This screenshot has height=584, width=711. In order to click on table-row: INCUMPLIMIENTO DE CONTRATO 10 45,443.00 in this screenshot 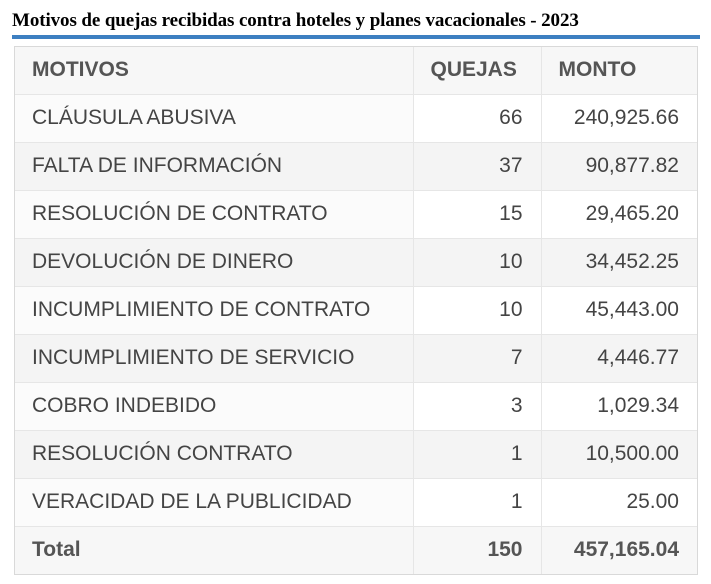, I will do `click(356, 310)`.